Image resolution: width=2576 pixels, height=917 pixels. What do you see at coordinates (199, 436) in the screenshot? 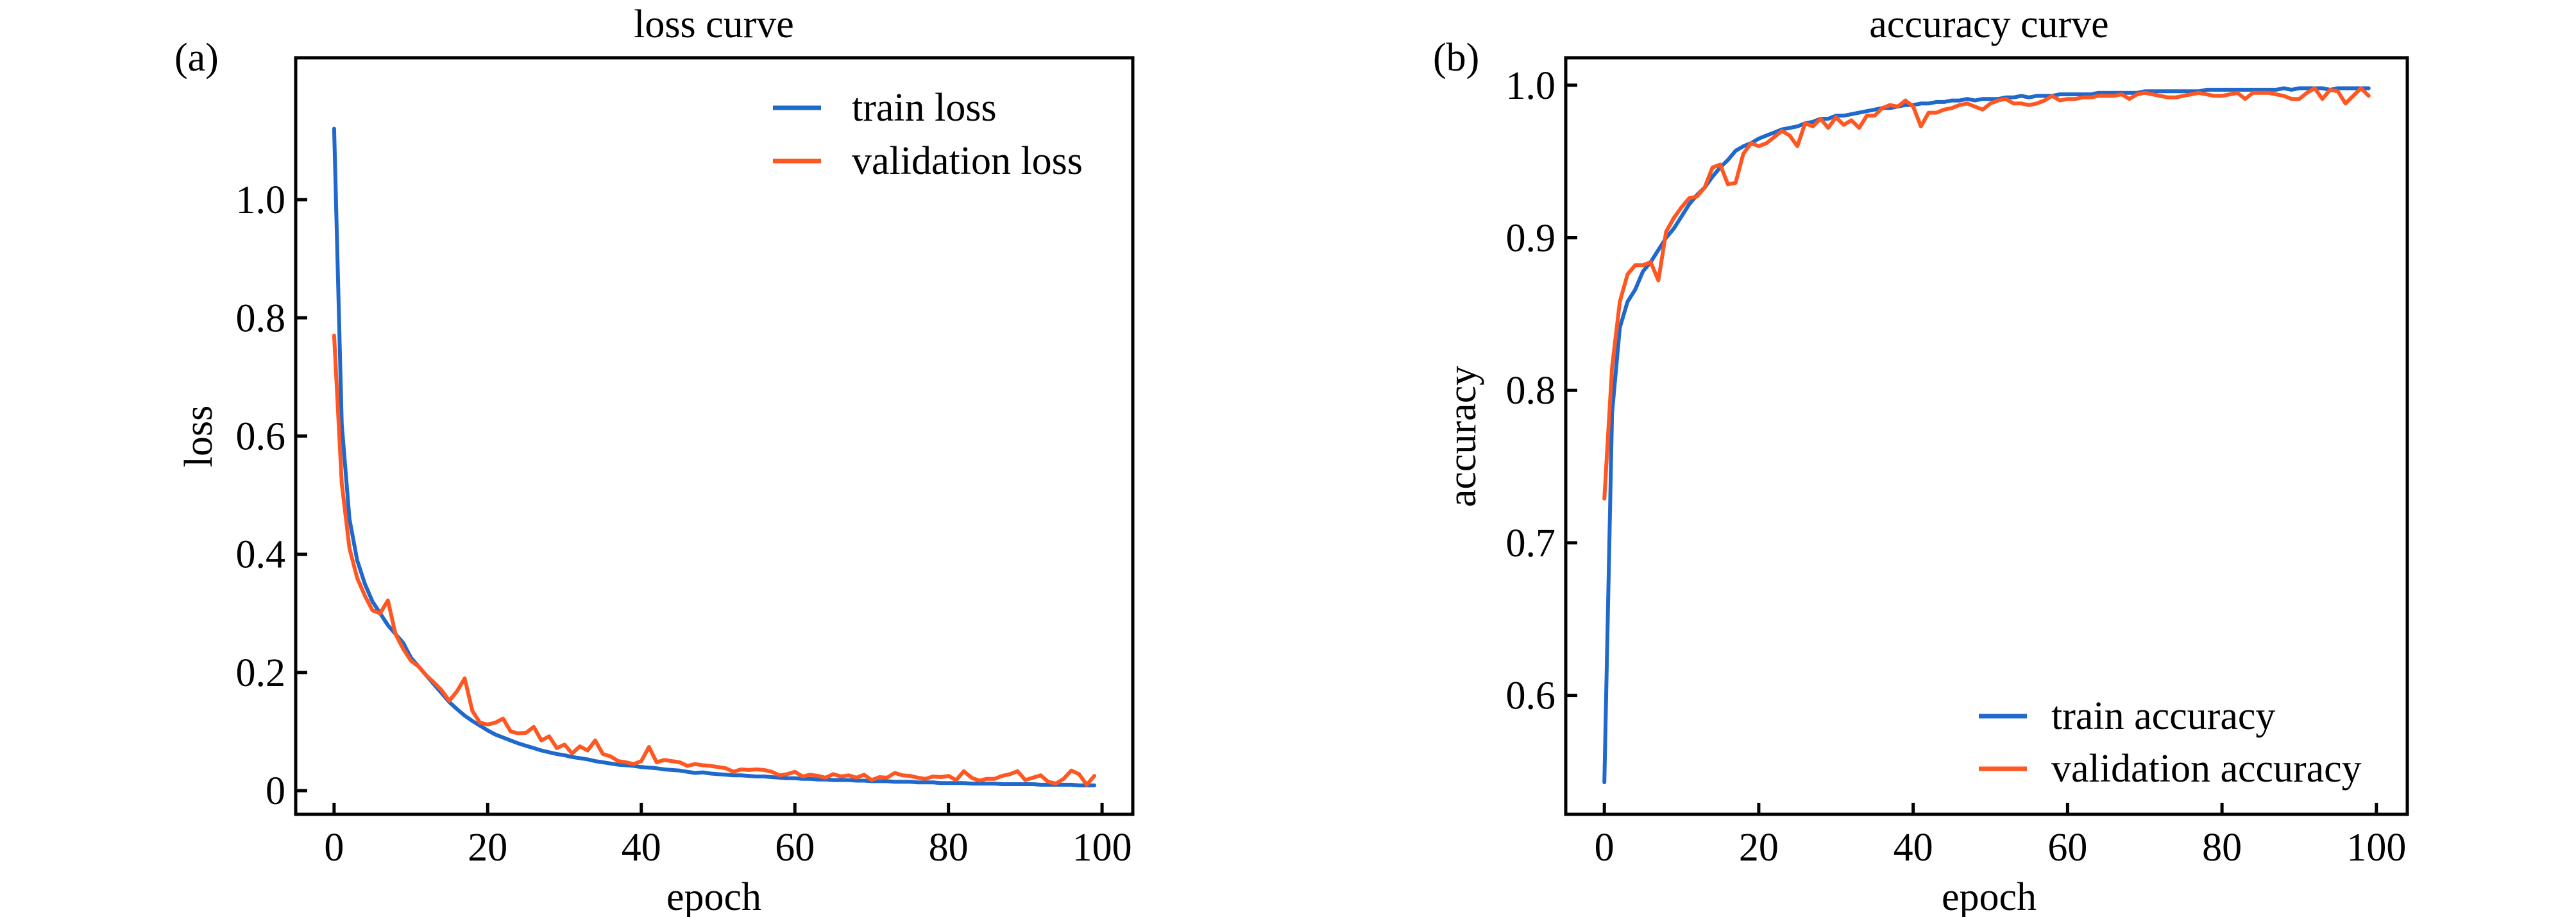
I see `y-axis-label: loss` at bounding box center [199, 436].